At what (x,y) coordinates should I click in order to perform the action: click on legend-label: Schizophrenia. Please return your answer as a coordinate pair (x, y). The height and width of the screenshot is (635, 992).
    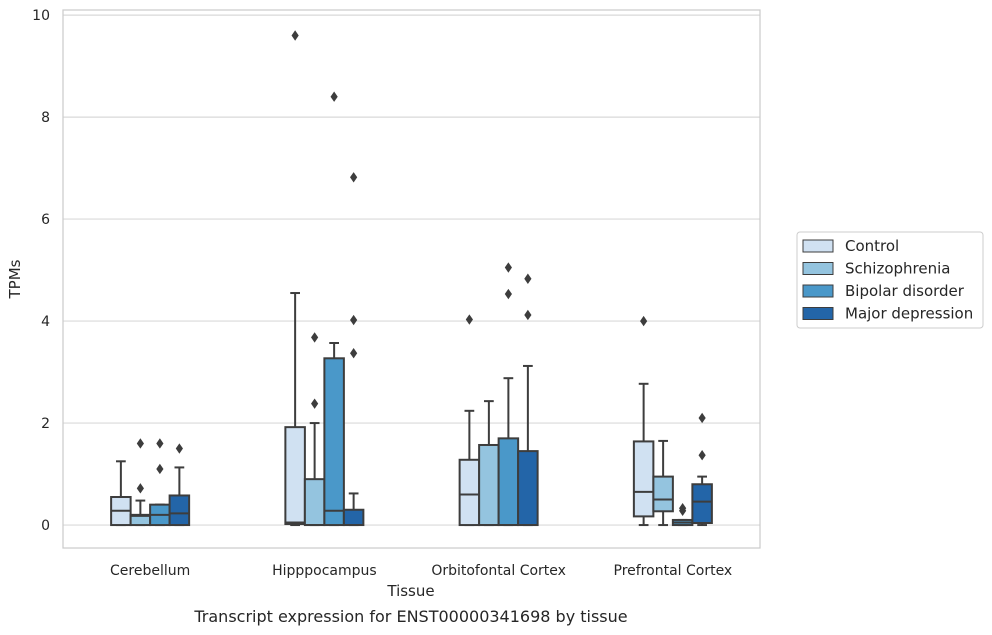
    Looking at the image, I should click on (897, 269).